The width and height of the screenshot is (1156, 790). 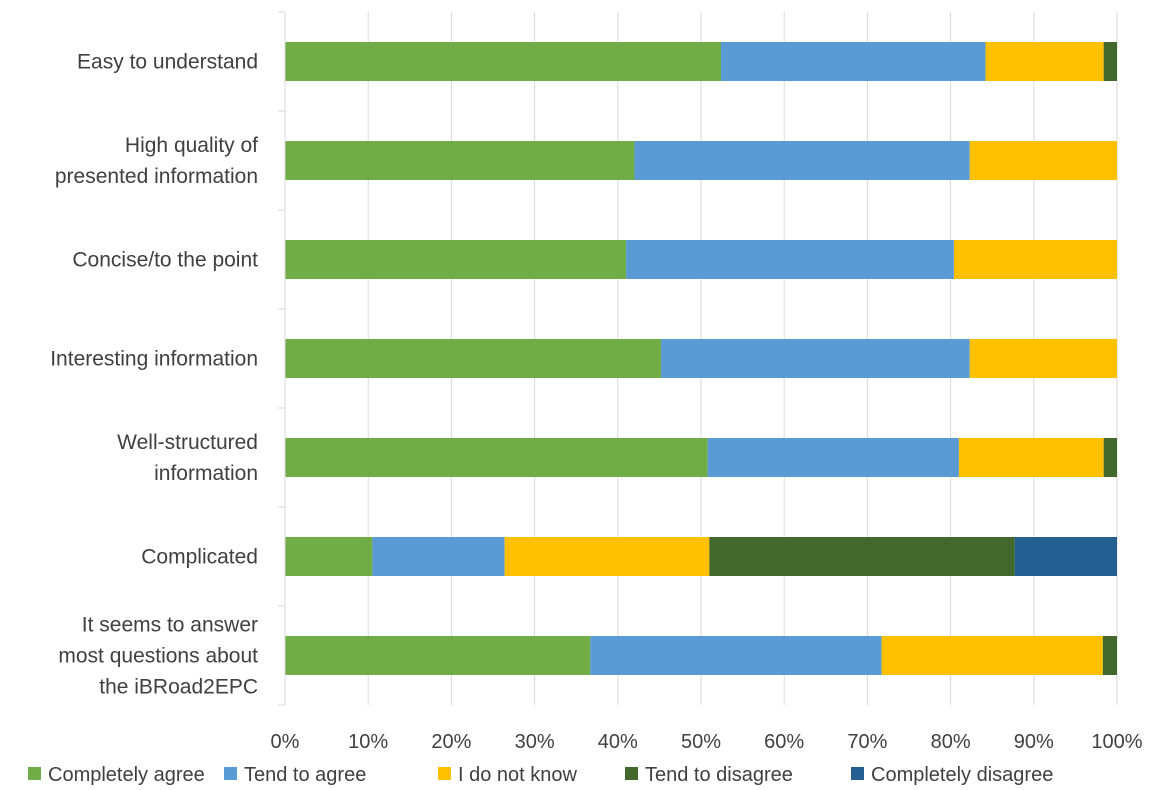 I want to click on category-label: Interesting information, so click(x=154, y=359).